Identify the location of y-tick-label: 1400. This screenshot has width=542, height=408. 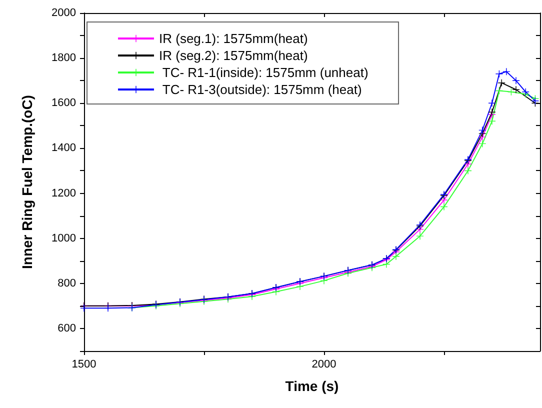
(64, 148).